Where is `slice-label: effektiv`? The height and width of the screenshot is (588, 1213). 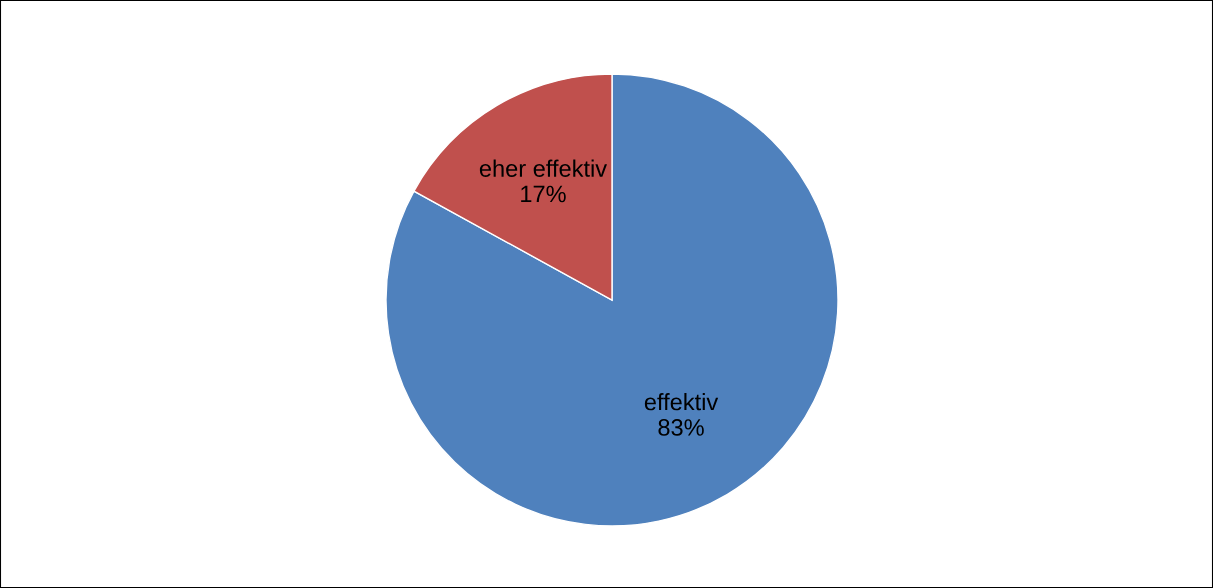 slice-label: effektiv is located at coordinates (681, 402).